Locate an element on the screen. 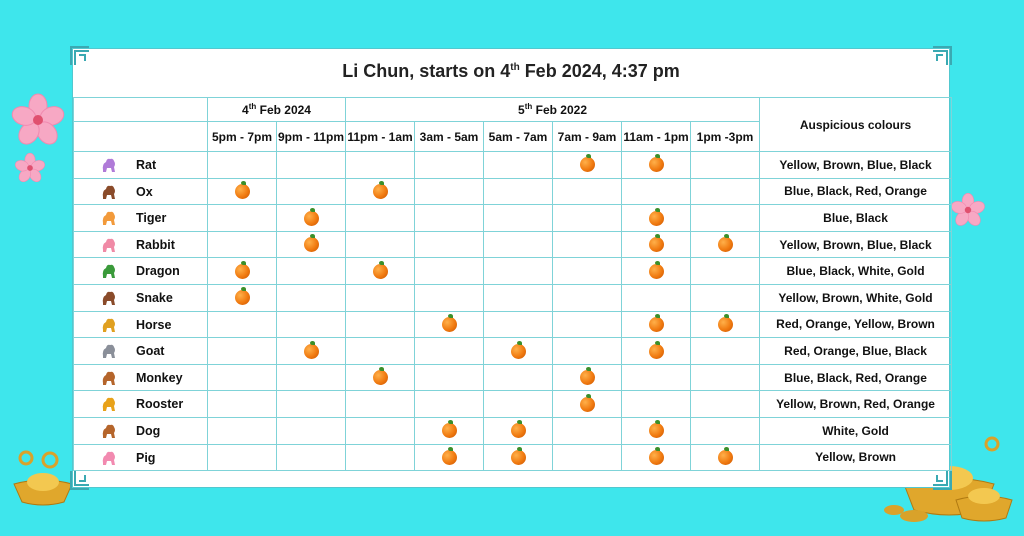 This screenshot has height=536, width=1024. auspicious-colours-cell: White, Gold is located at coordinates (856, 430).